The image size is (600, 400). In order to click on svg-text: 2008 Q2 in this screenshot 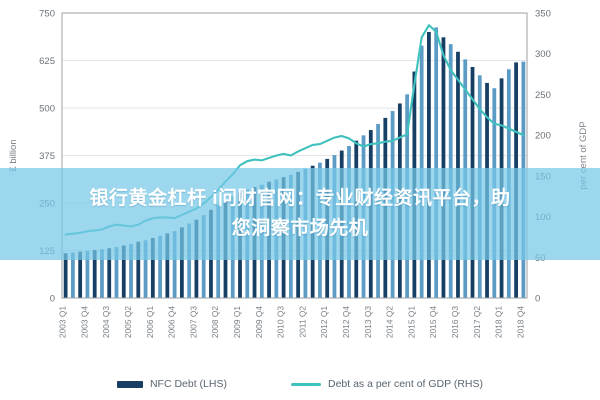, I will do `click(215, 322)`.